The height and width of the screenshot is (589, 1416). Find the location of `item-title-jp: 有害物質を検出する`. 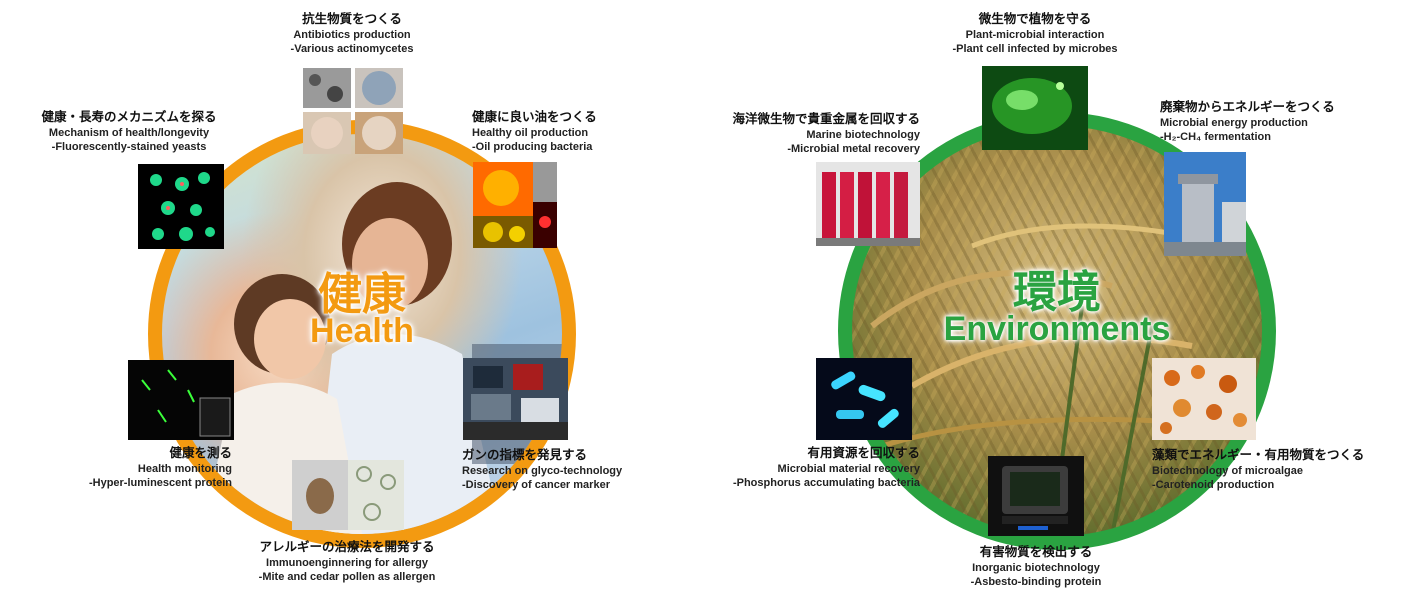

item-title-jp: 有害物質を検出する is located at coordinates (1036, 552).